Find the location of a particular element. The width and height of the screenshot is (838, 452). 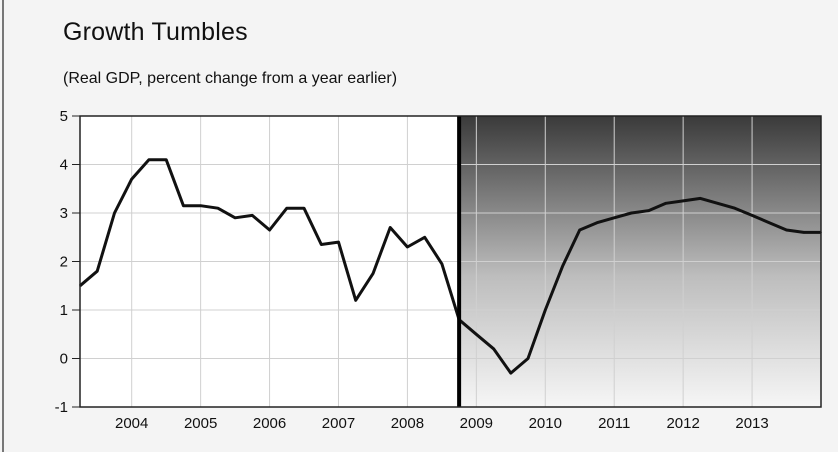

x-tick-label: 2013 is located at coordinates (751, 423).